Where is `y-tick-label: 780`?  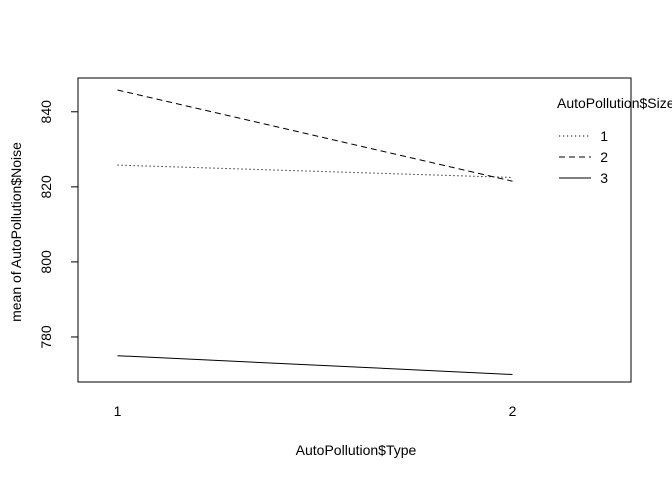
y-tick-label: 780 is located at coordinates (46, 337).